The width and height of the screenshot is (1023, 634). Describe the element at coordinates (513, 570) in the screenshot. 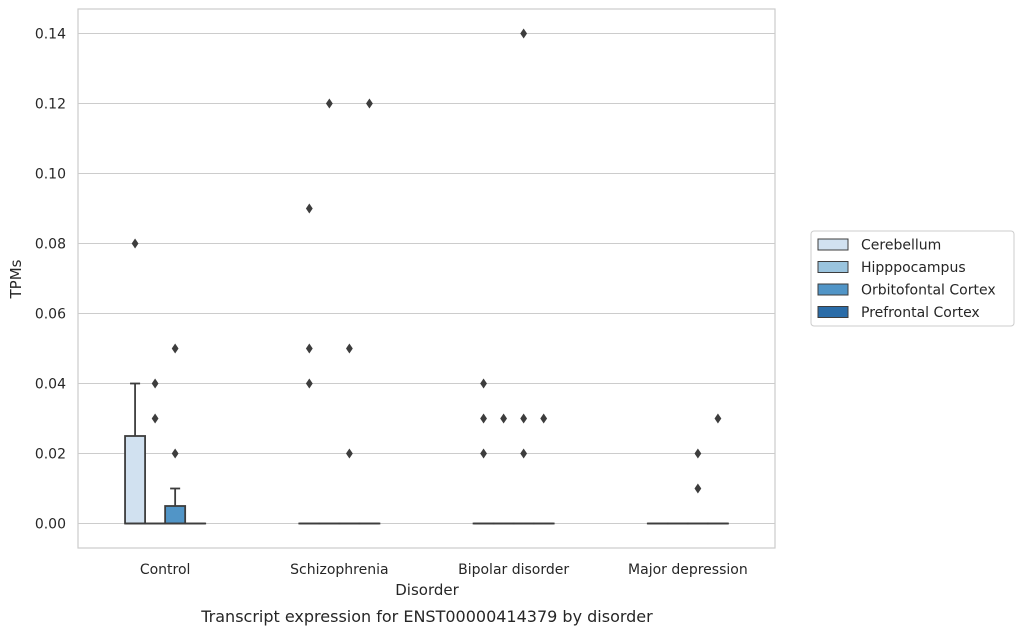

I see `x-tick-label: Bipolar disorder` at that location.